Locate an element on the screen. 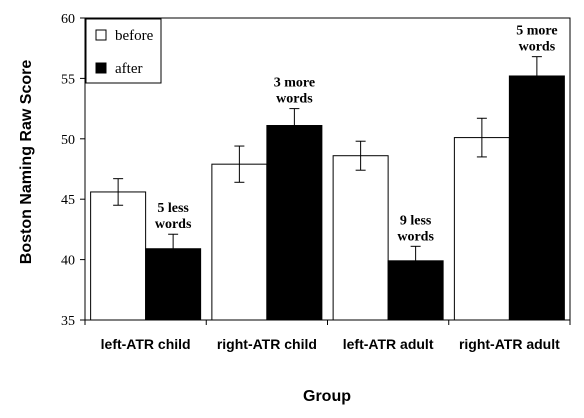 The height and width of the screenshot is (418, 584). y-tick-label: 40 is located at coordinates (68, 261).